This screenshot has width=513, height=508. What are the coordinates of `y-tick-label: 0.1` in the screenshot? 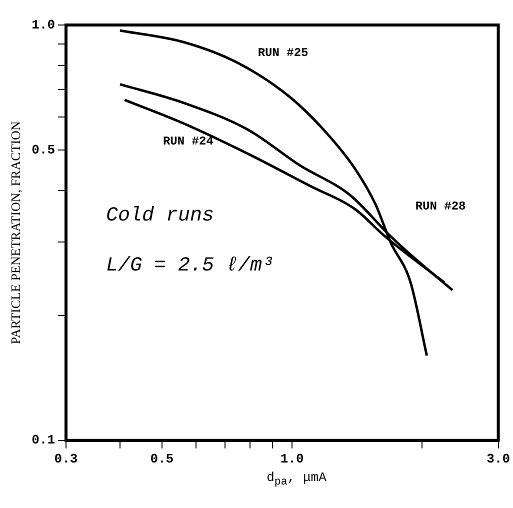 It's located at (44, 440).